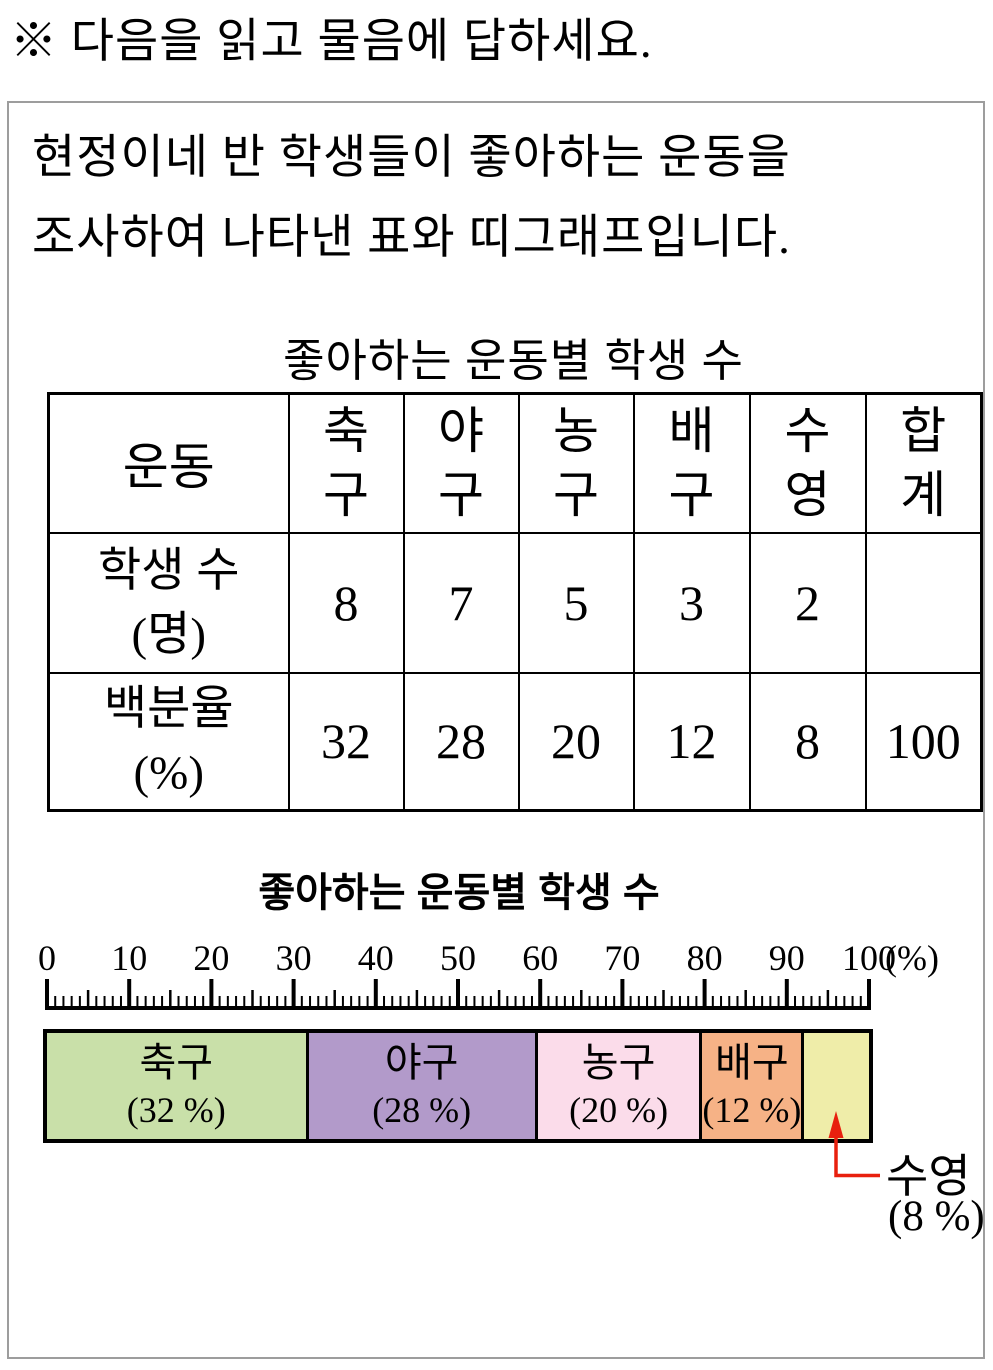 This screenshot has height=1370, width=993. Describe the element at coordinates (331, 42) in the screenshot. I see `instruction-heading: ※ 다음을 읽고 물음에 답하세요.` at that location.